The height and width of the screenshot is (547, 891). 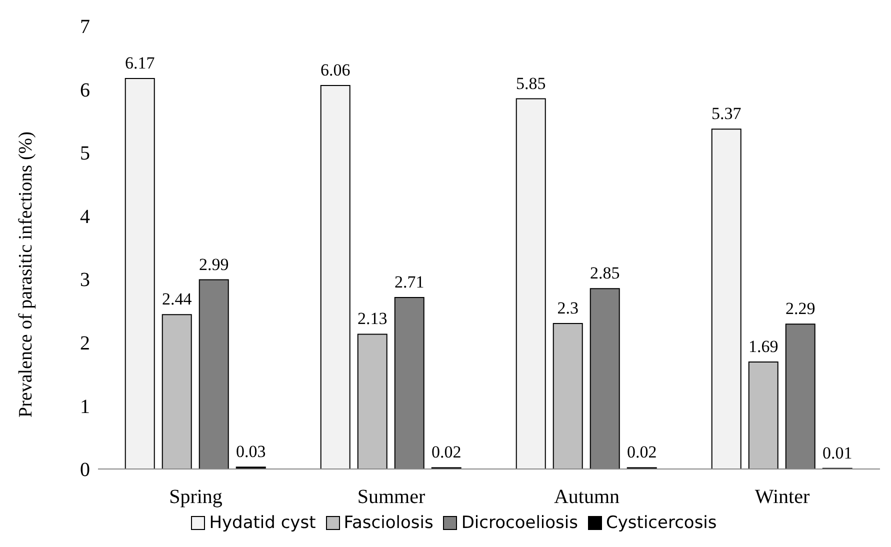 What do you see at coordinates (587, 497) in the screenshot?
I see `x-tick-label: Autumn` at bounding box center [587, 497].